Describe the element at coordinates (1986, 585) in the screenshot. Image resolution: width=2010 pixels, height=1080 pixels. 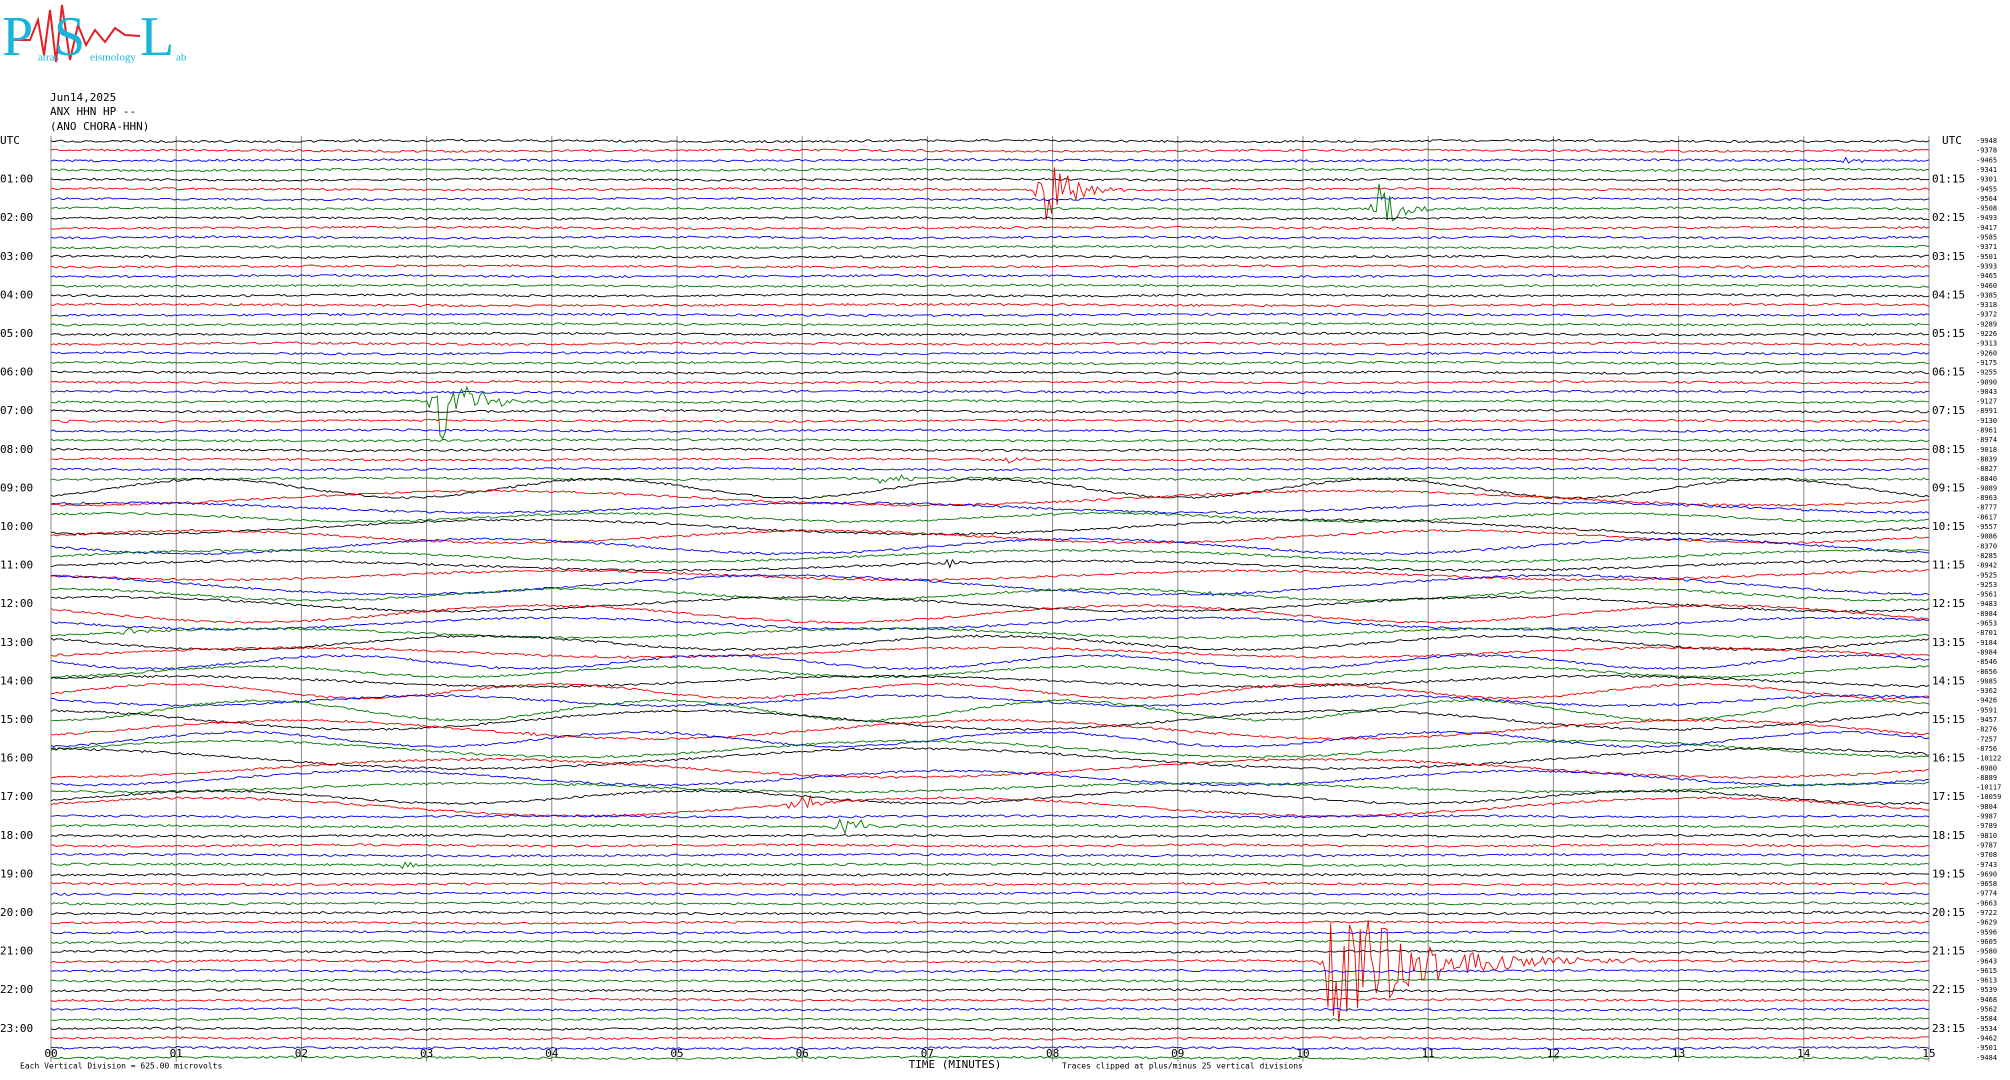
I see `trace-offset: -9253` at that location.